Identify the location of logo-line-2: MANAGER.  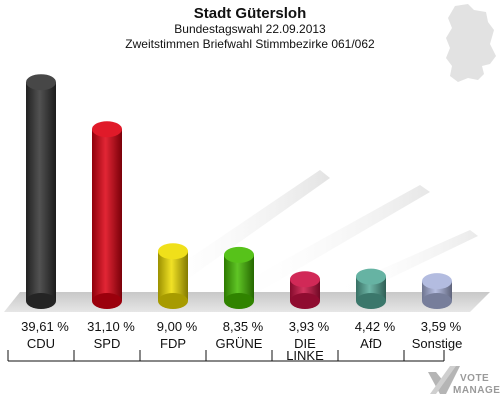
(476, 390).